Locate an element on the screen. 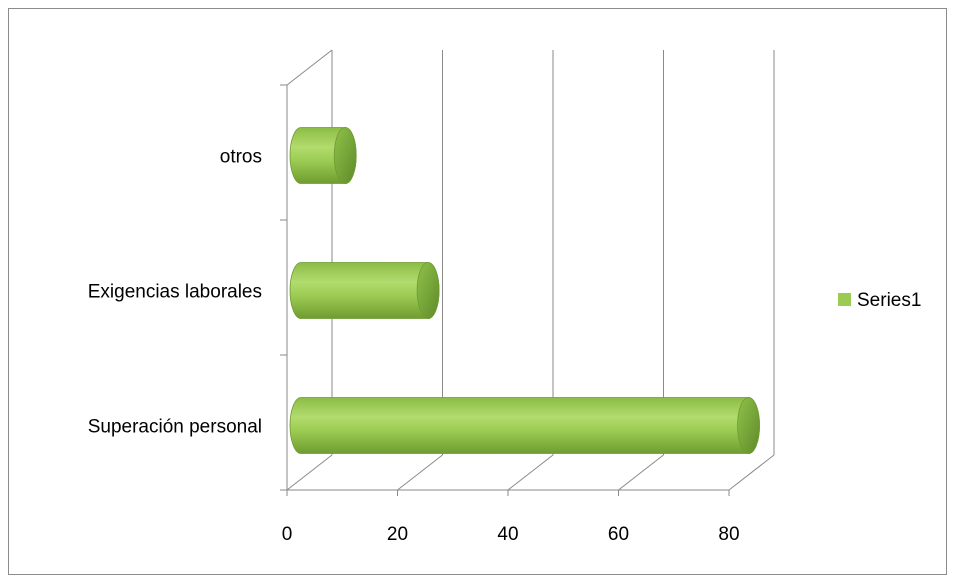  y-category-label: otros is located at coordinates (241, 157).